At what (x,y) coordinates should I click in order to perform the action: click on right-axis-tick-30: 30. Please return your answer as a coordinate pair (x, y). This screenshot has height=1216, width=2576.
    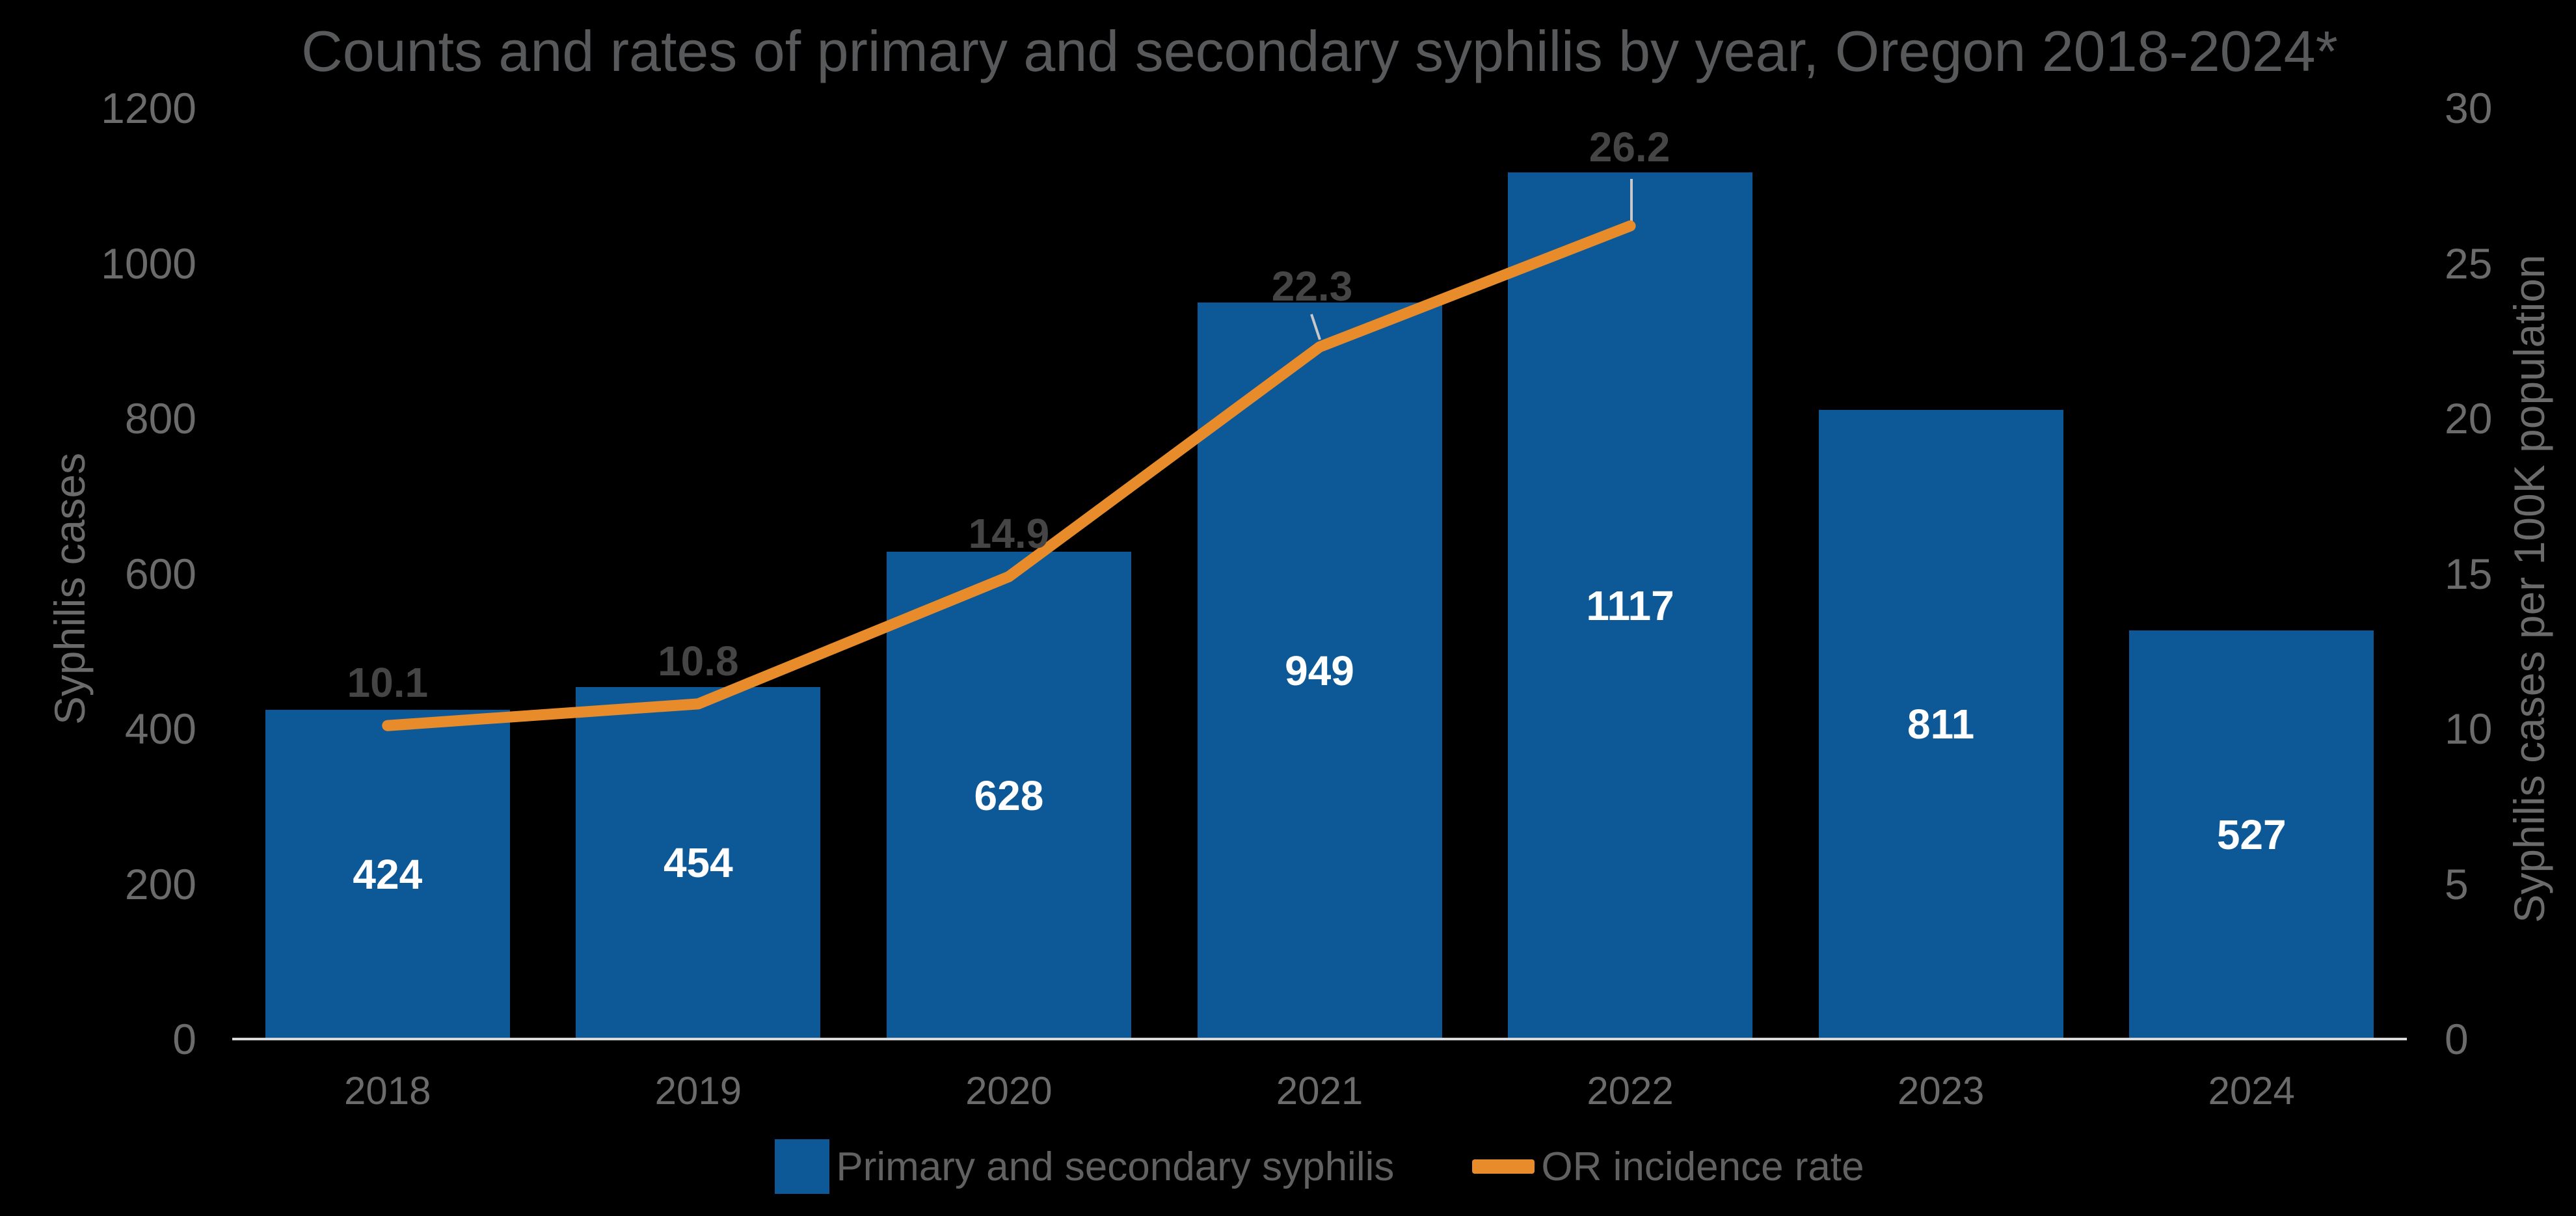
    Looking at the image, I should click on (2469, 108).